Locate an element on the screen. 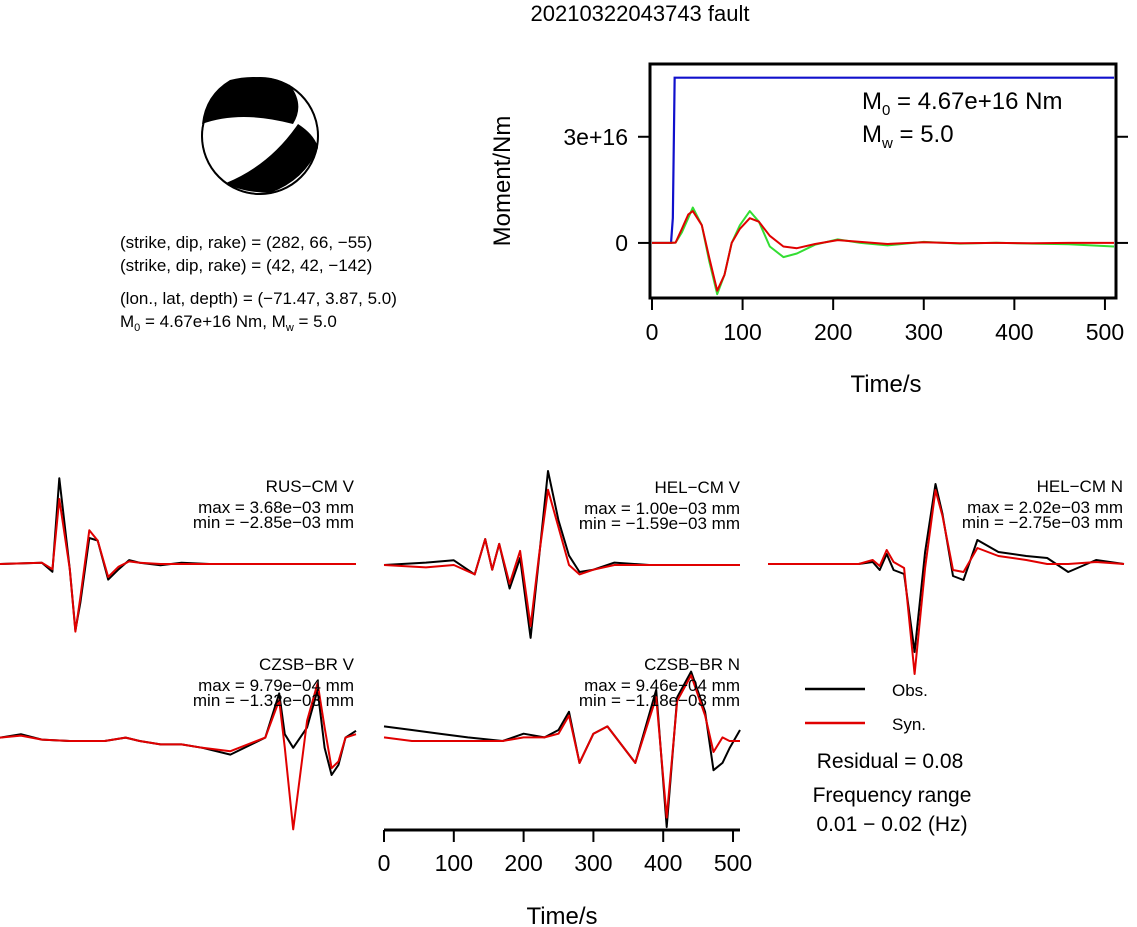 The height and width of the screenshot is (927, 1137). nodal-plane-2: (strike, dip, rake) = (42, 42, −142) is located at coordinates (246, 265).